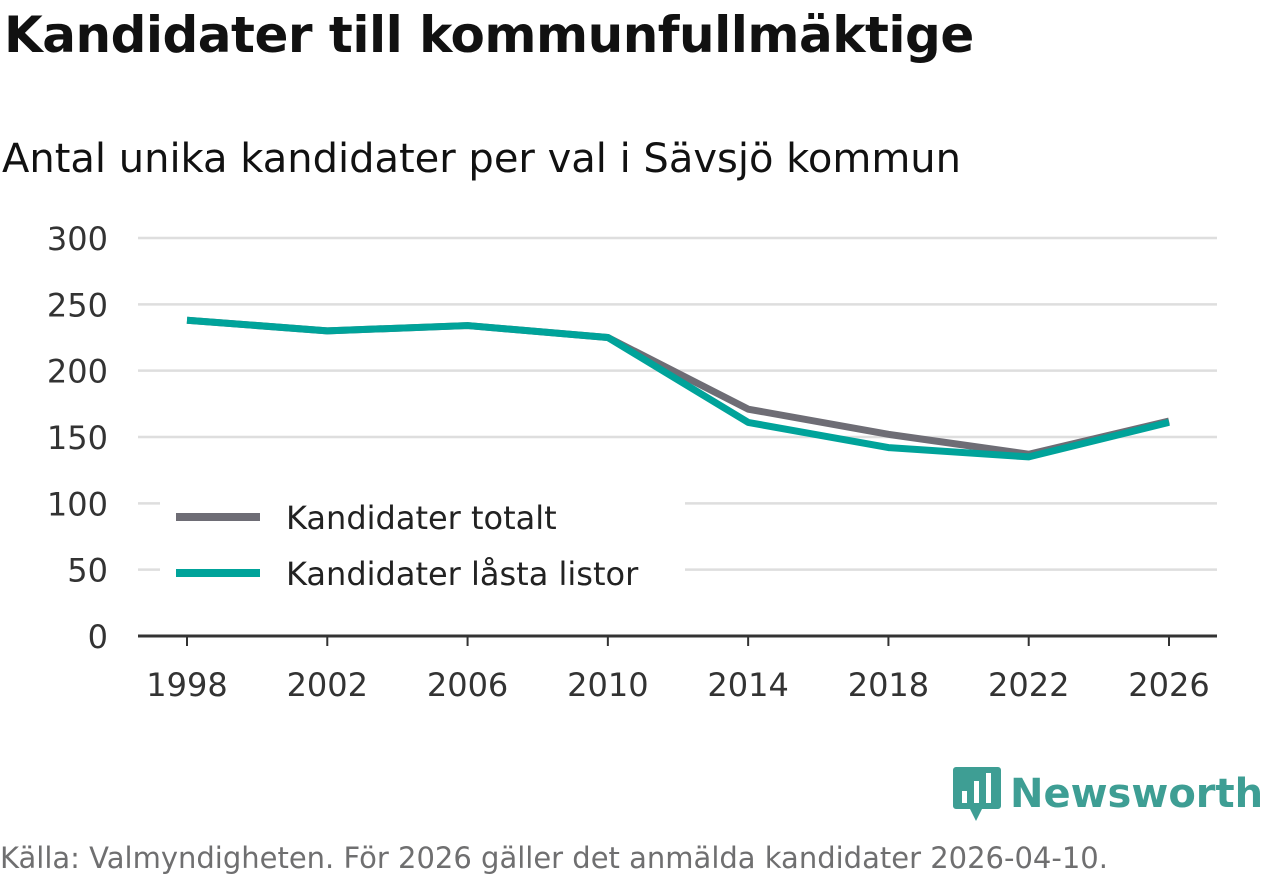 Image resolution: width=1262 pixels, height=879 pixels. What do you see at coordinates (77, 504) in the screenshot?
I see `y-tick-label: 100` at bounding box center [77, 504].